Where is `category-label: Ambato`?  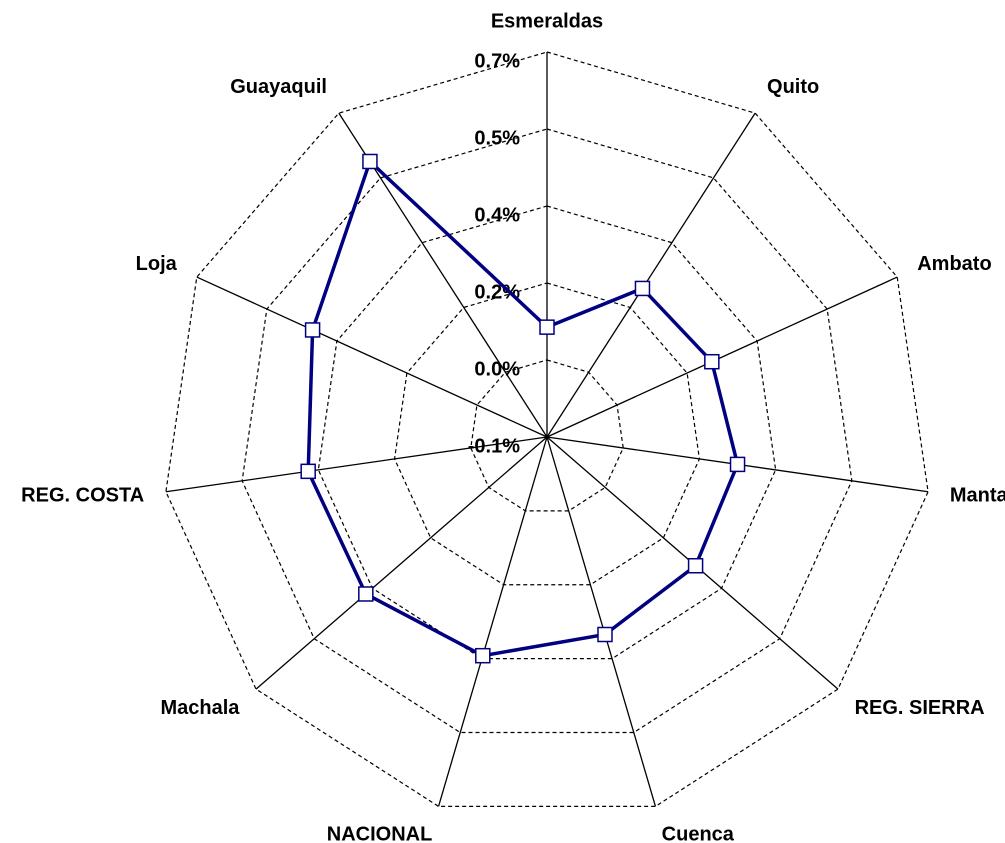 category-label: Ambato is located at coordinates (954, 264).